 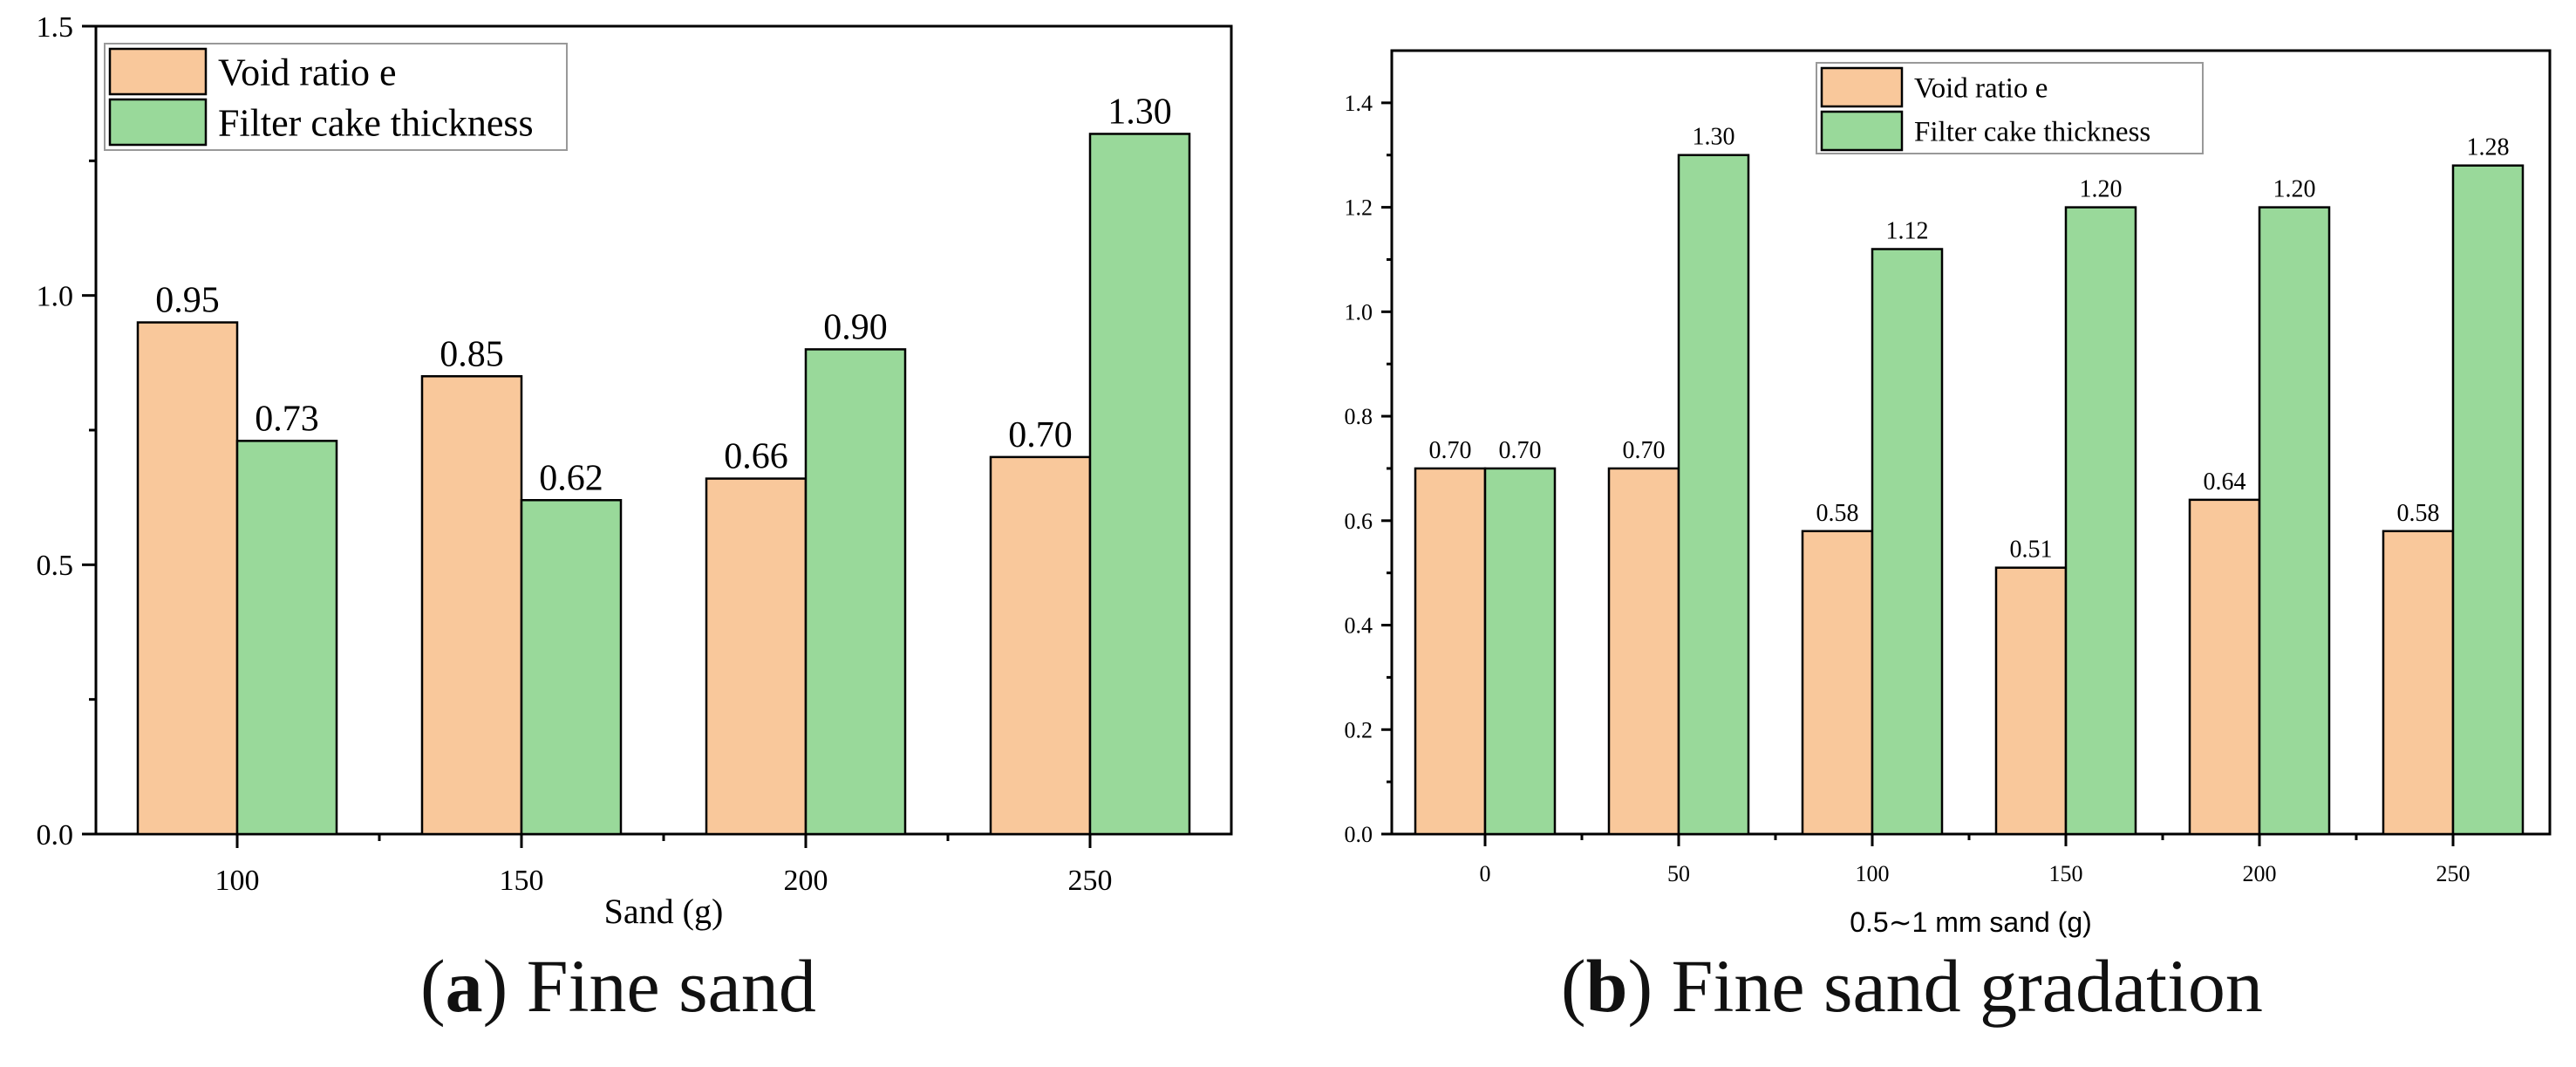 I want to click on x-tick-label: 0, so click(x=1486, y=873).